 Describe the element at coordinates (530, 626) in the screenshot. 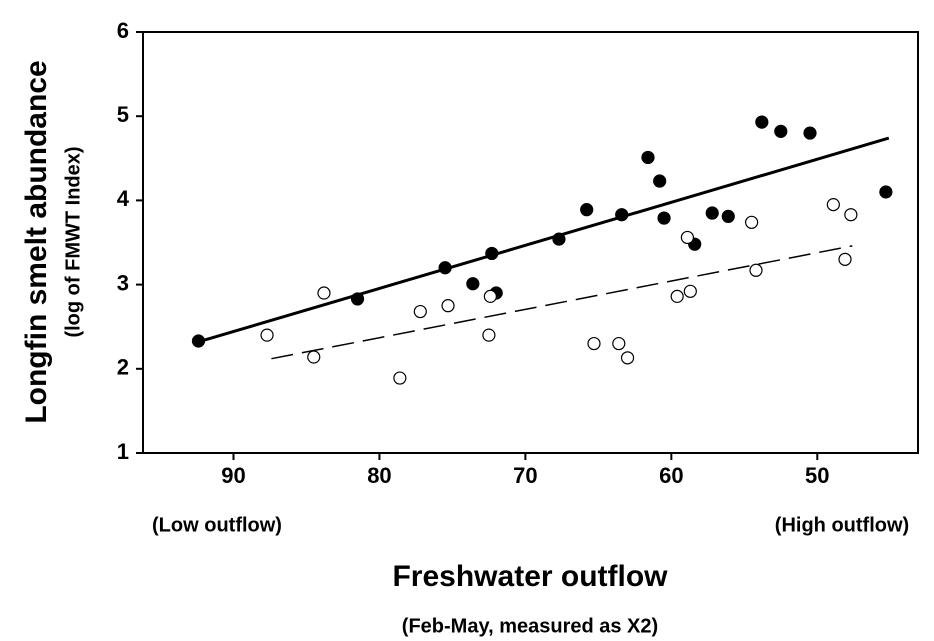

I see `x-axis-sublabel: (Feb-May, measured as X2)` at that location.